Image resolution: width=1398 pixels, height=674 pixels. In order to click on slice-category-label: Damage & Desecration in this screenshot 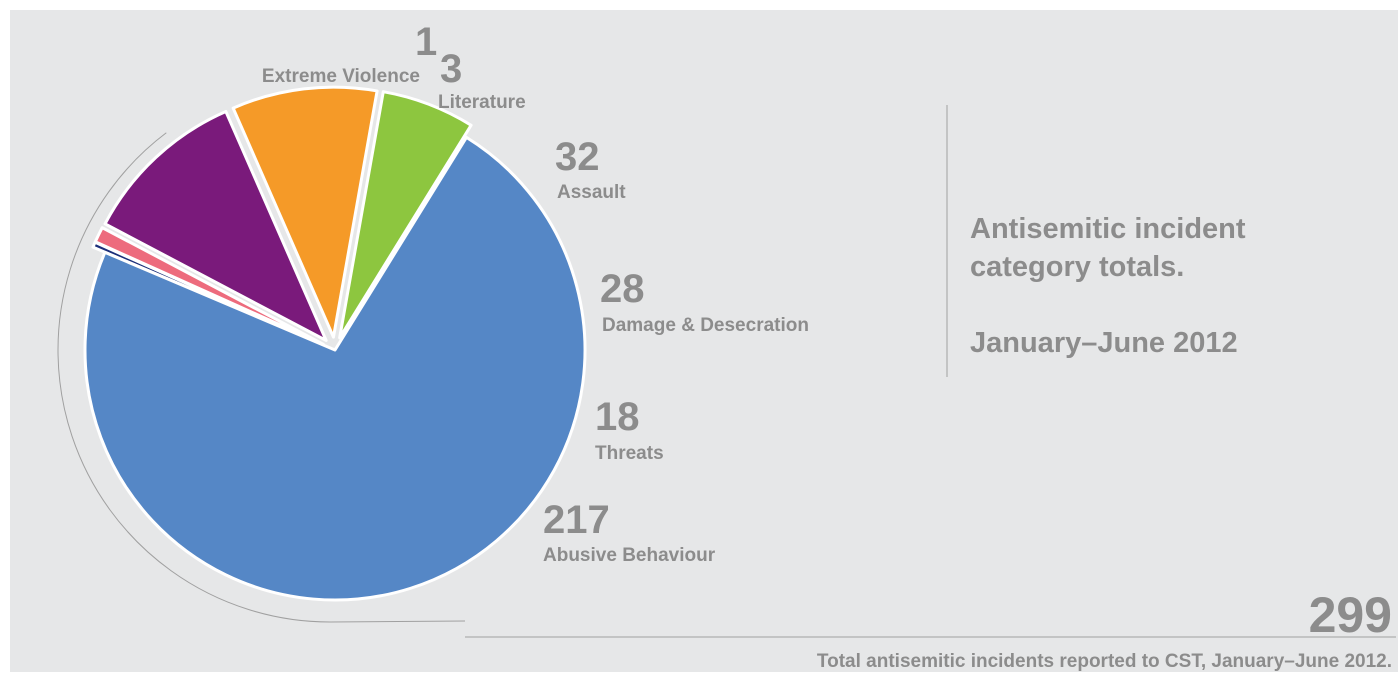, I will do `click(705, 325)`.